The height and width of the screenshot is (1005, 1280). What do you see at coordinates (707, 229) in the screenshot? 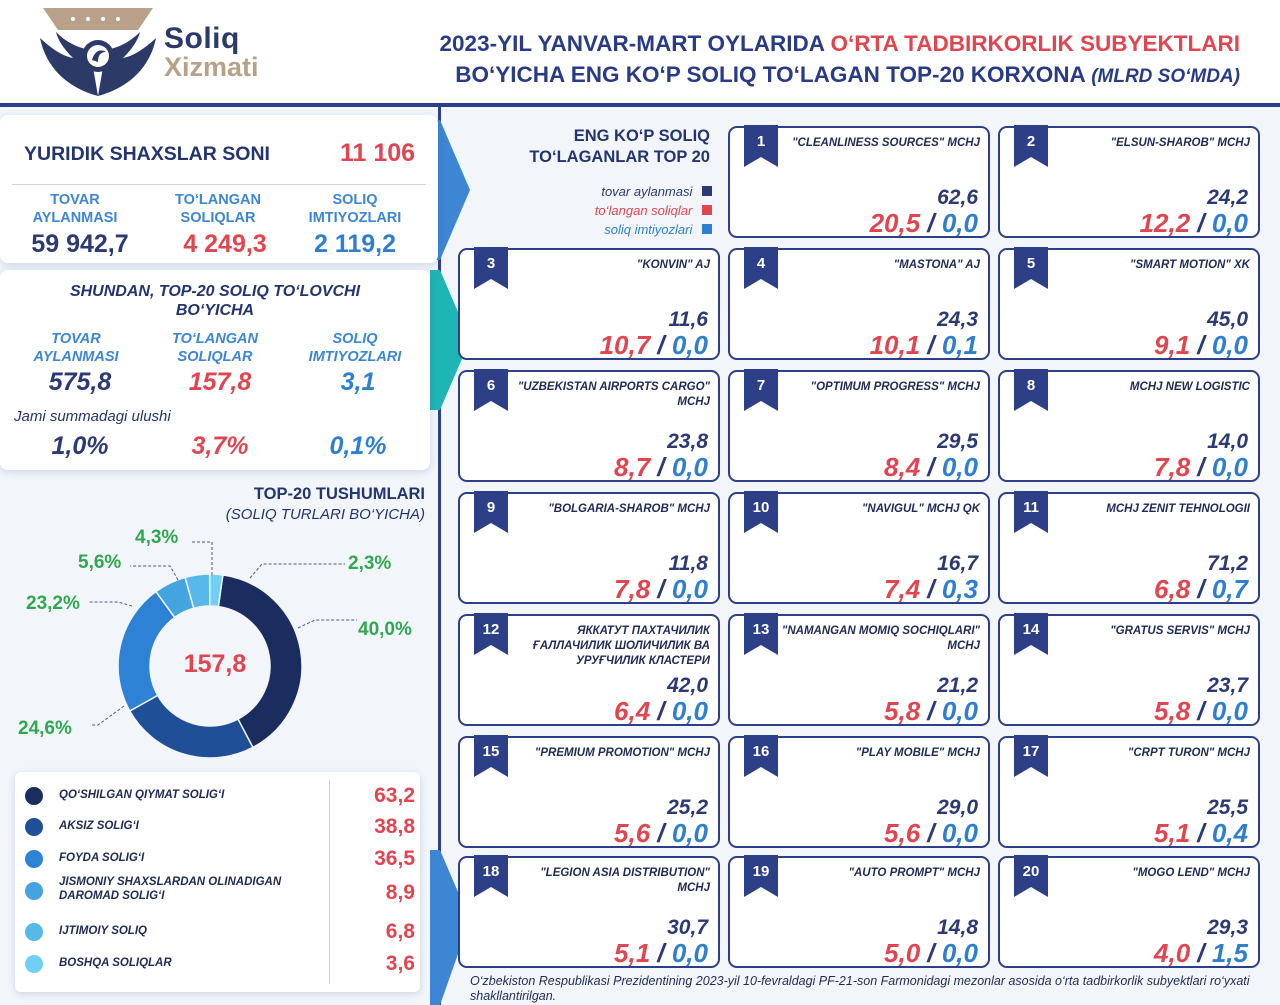
I see `legend-exempt-swatch` at bounding box center [707, 229].